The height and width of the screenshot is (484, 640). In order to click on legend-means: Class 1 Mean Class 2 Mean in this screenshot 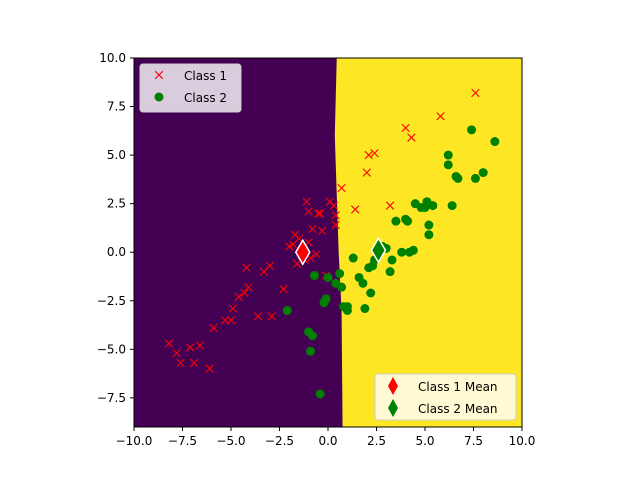, I will do `click(445, 397)`.